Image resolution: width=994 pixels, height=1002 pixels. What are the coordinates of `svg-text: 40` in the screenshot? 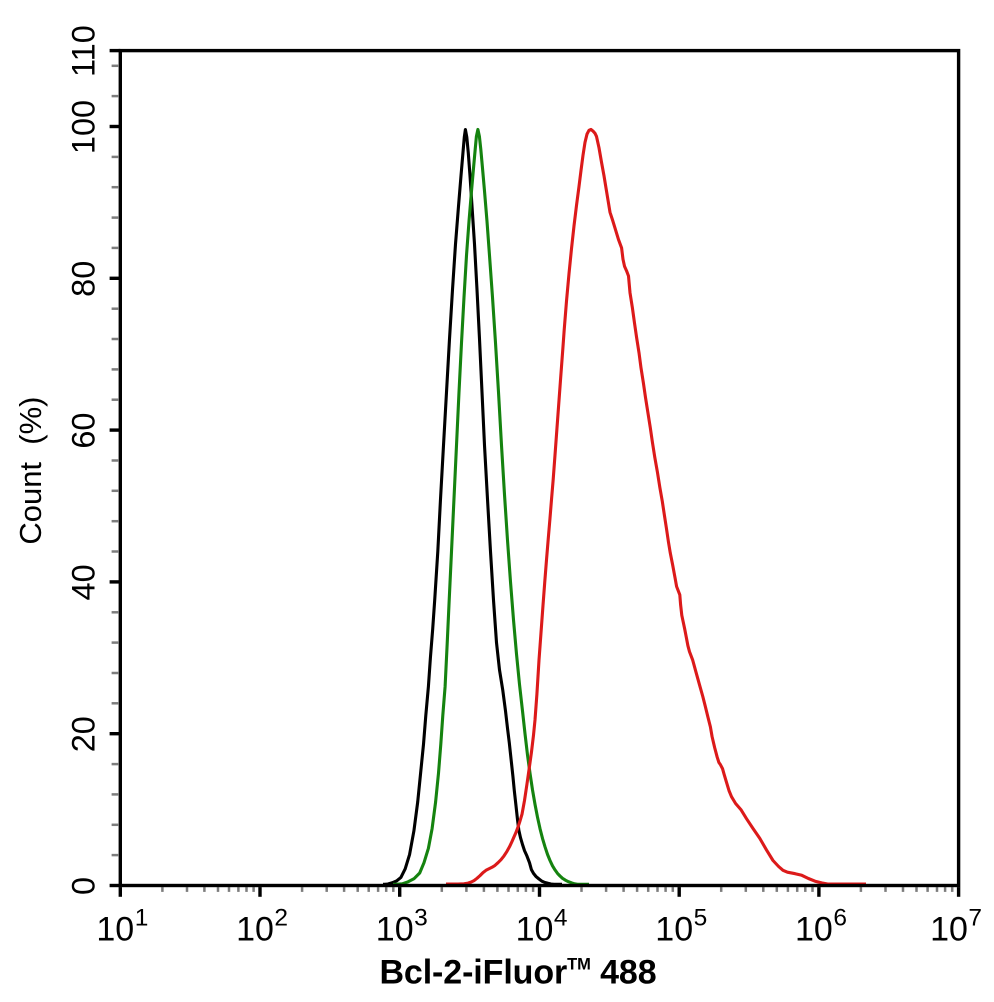 It's located at (84, 582).